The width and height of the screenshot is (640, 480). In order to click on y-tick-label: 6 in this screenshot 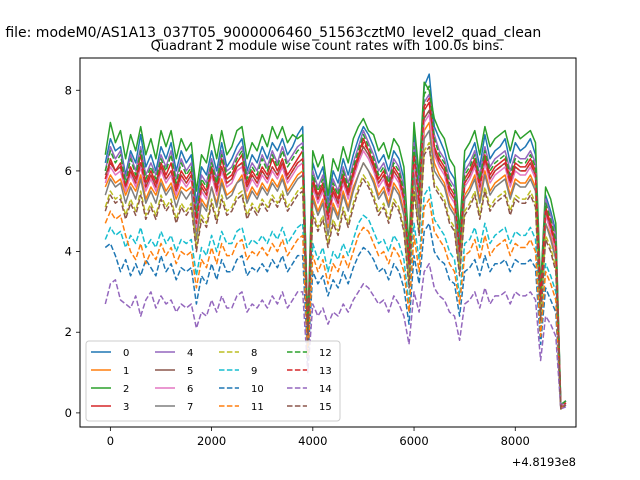, I will do `click(68, 171)`.